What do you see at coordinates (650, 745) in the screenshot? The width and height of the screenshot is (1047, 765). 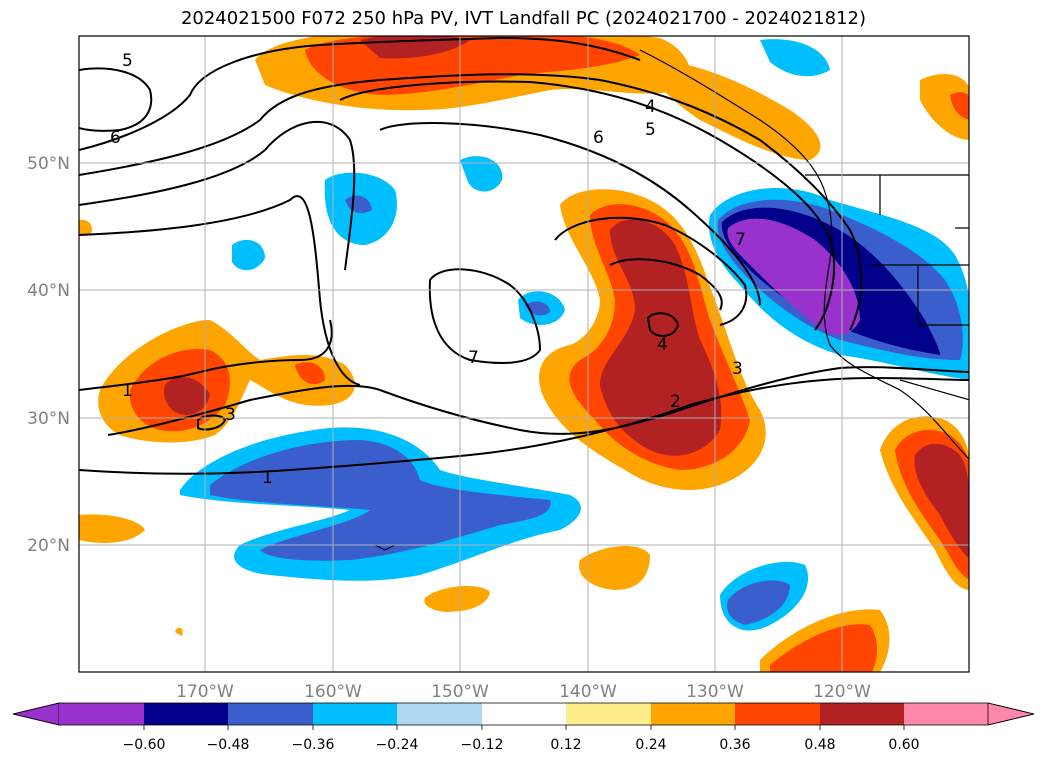 I see `colorbar-tick-label: 0.24` at bounding box center [650, 745].